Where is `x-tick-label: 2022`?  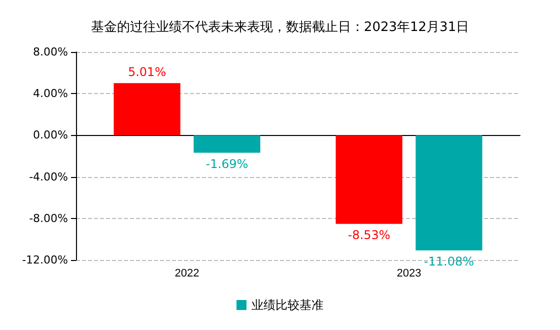
x-tick-label: 2022 is located at coordinates (187, 274).